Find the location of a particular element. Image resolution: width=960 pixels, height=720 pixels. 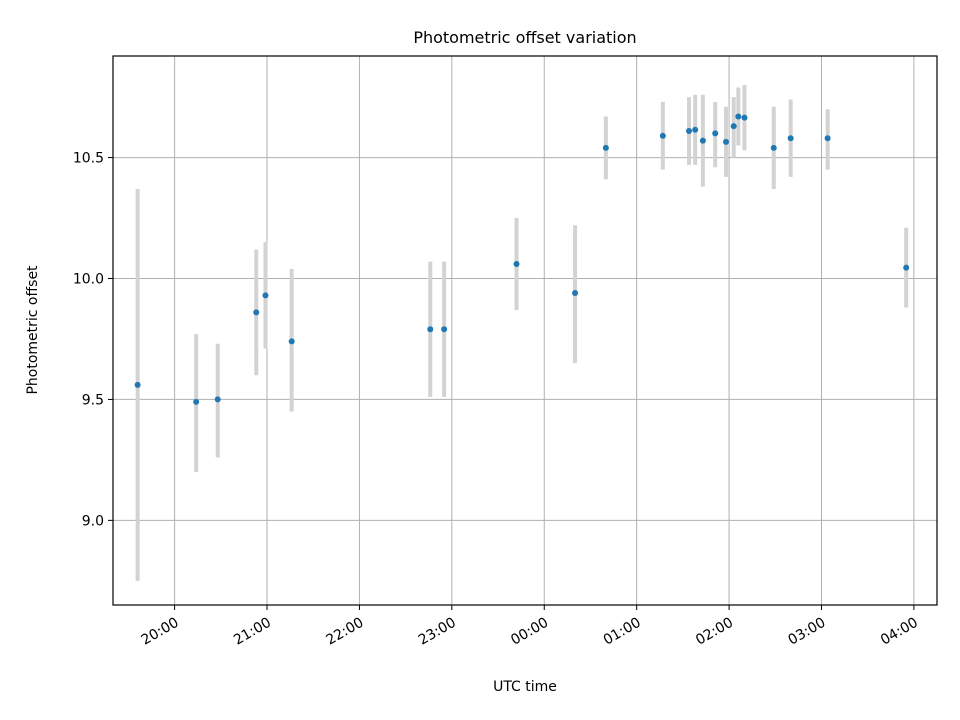

y-tick-label: 9.0 is located at coordinates (93, 521).